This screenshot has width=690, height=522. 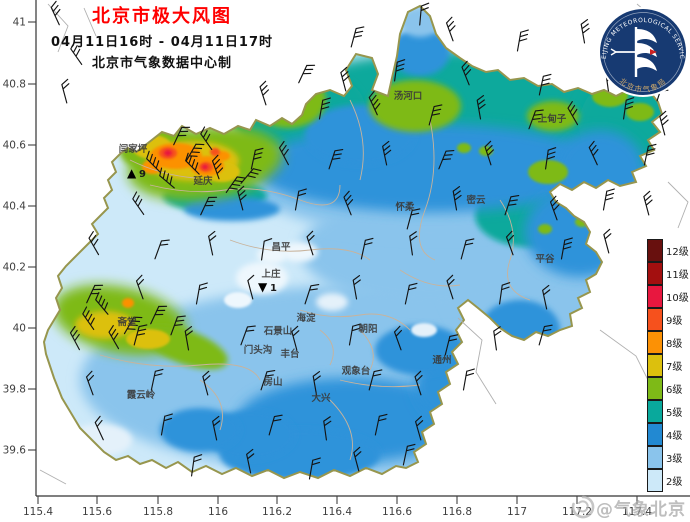 I want to click on map-label: 上甸子, so click(x=552, y=119).